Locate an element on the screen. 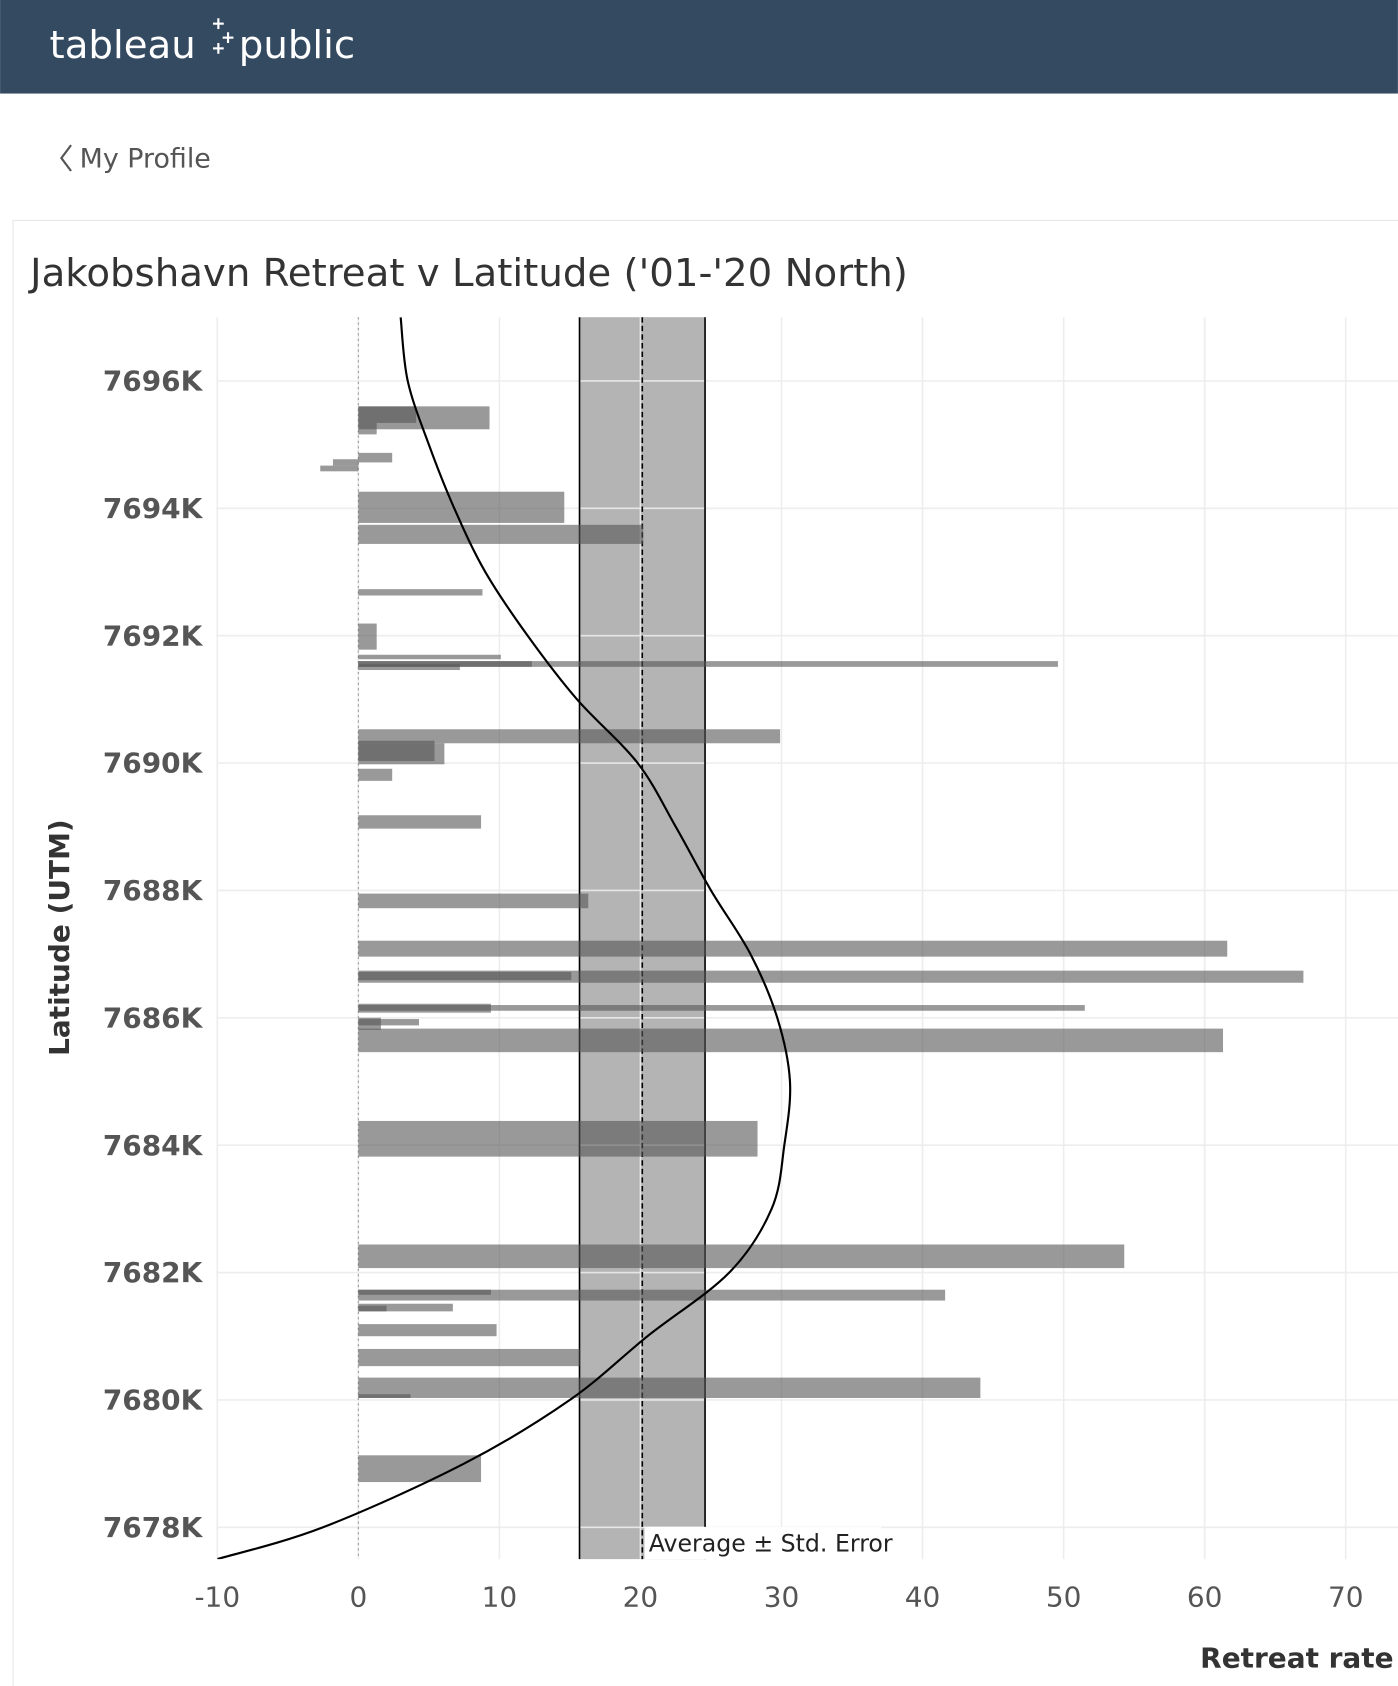 This screenshot has width=1398, height=1686. back-link: My Profile is located at coordinates (145, 159).